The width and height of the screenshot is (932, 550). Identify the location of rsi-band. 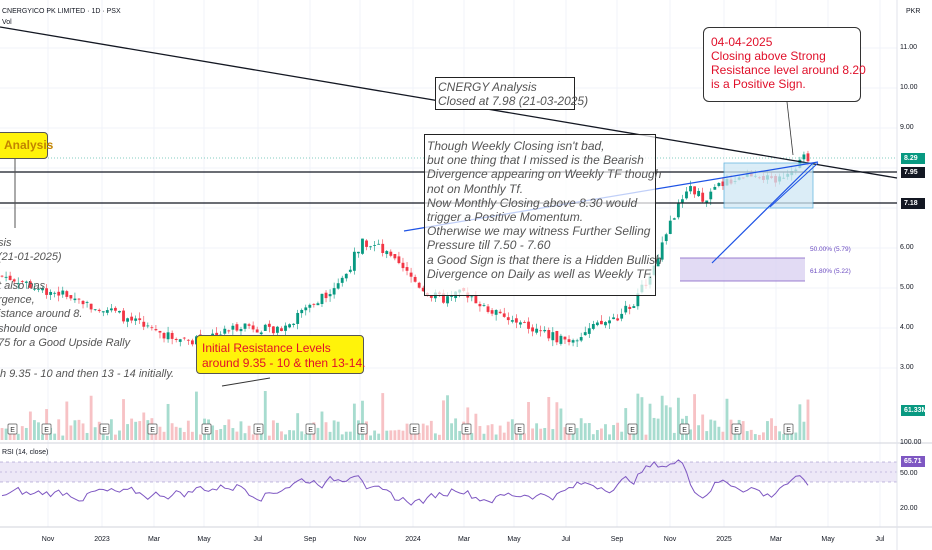
(448, 472).